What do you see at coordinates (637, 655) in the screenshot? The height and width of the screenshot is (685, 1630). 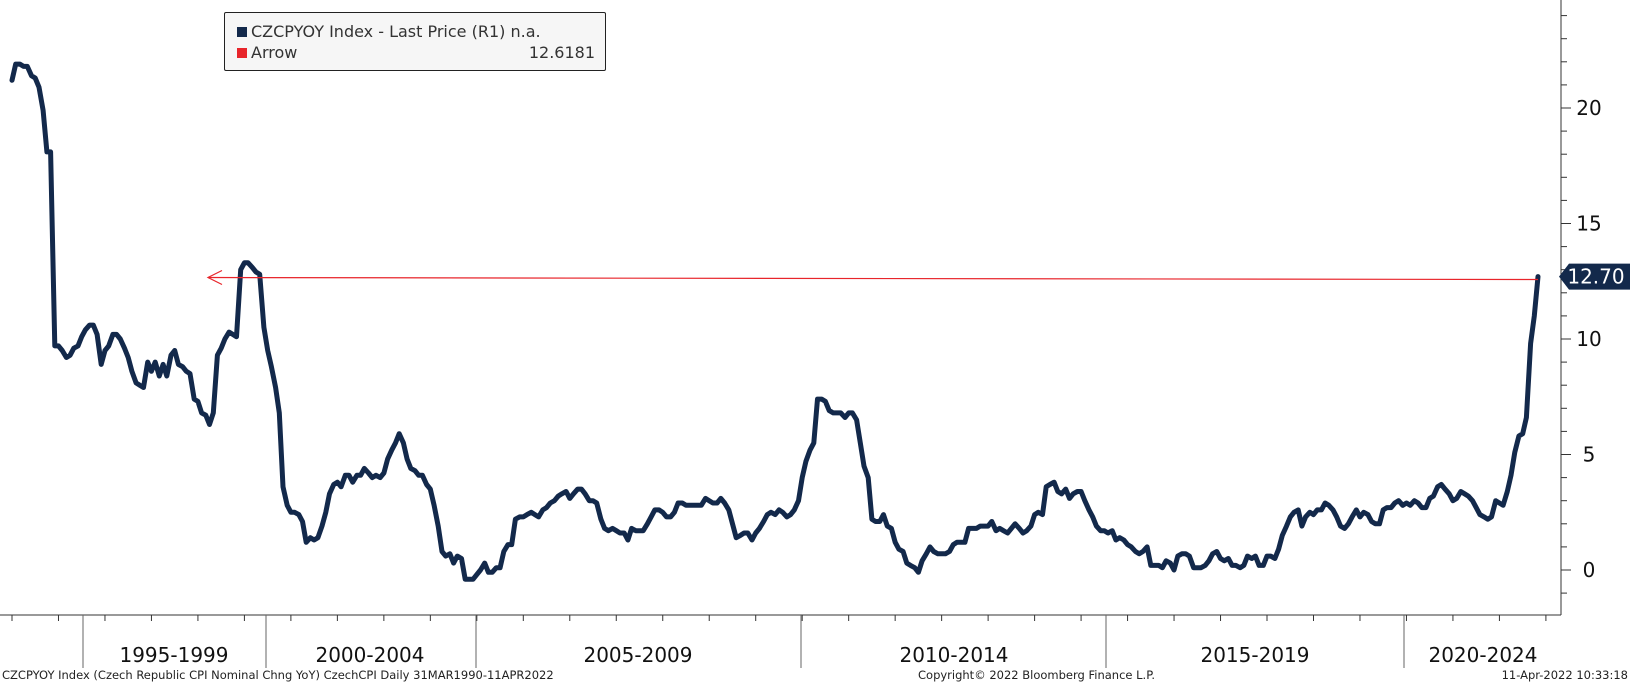 I see `x-period-label: 2005-2009` at bounding box center [637, 655].